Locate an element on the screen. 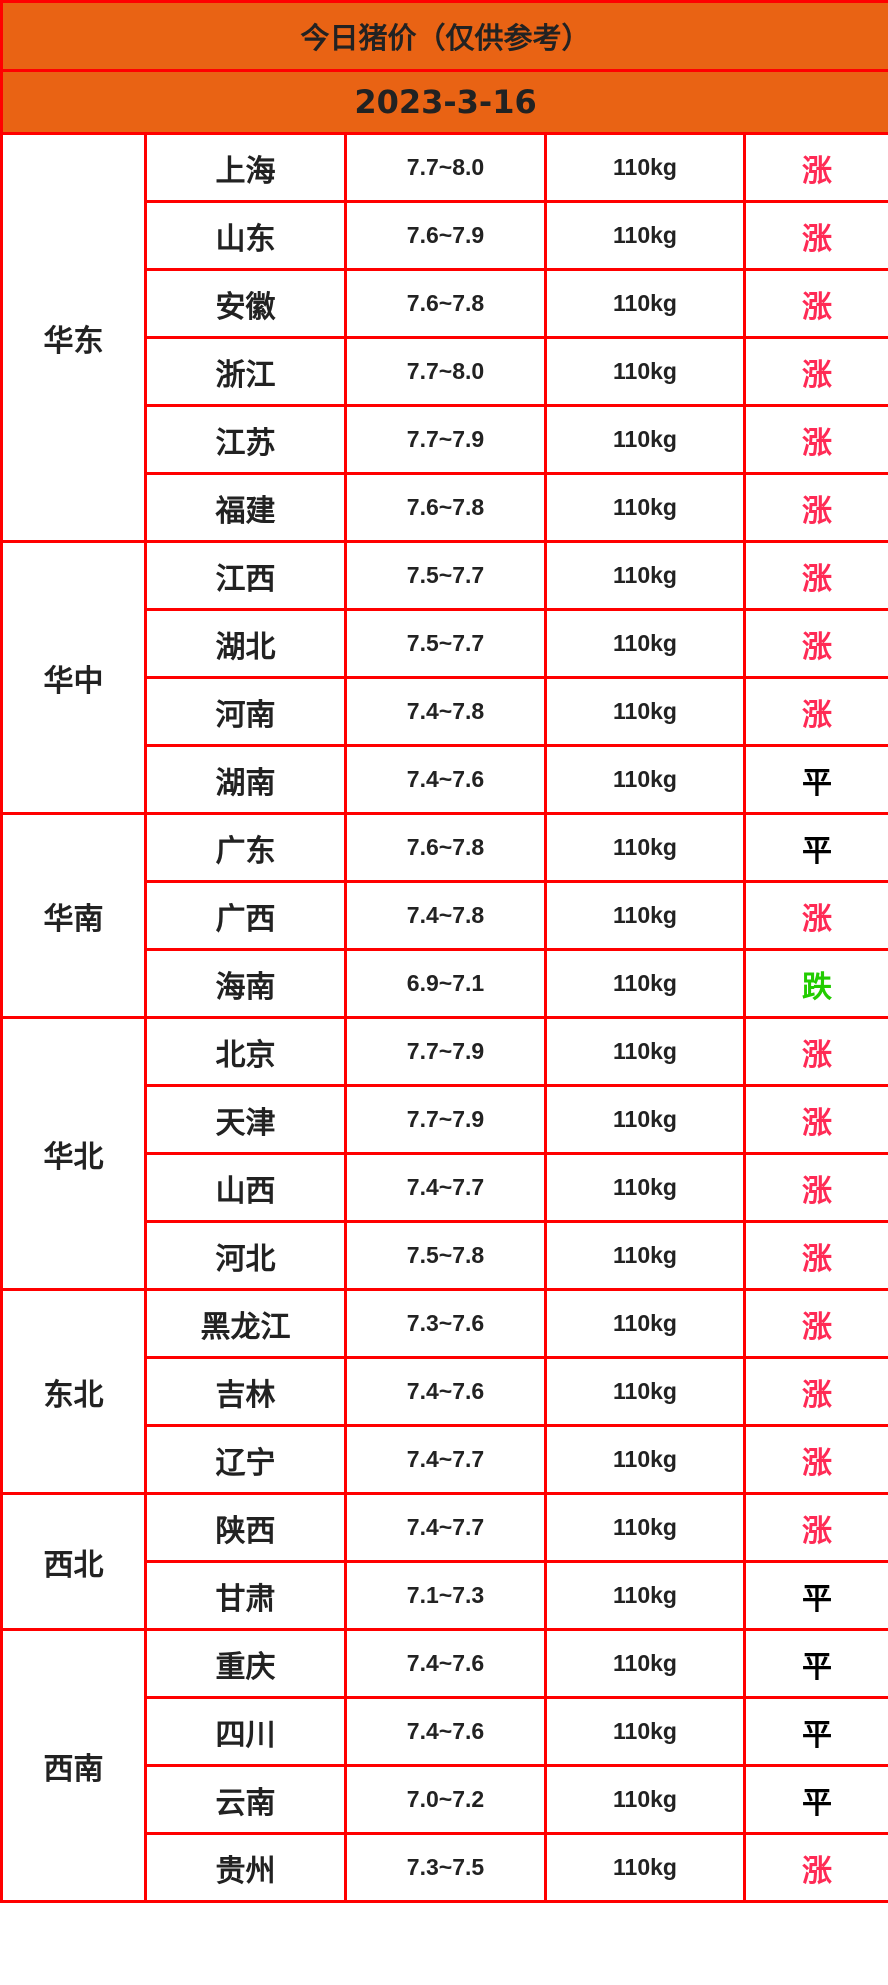 Image resolution: width=888 pixels, height=1985 pixels. table-row: 广西 7.4~7.8 110kg 涨 is located at coordinates (445, 915).